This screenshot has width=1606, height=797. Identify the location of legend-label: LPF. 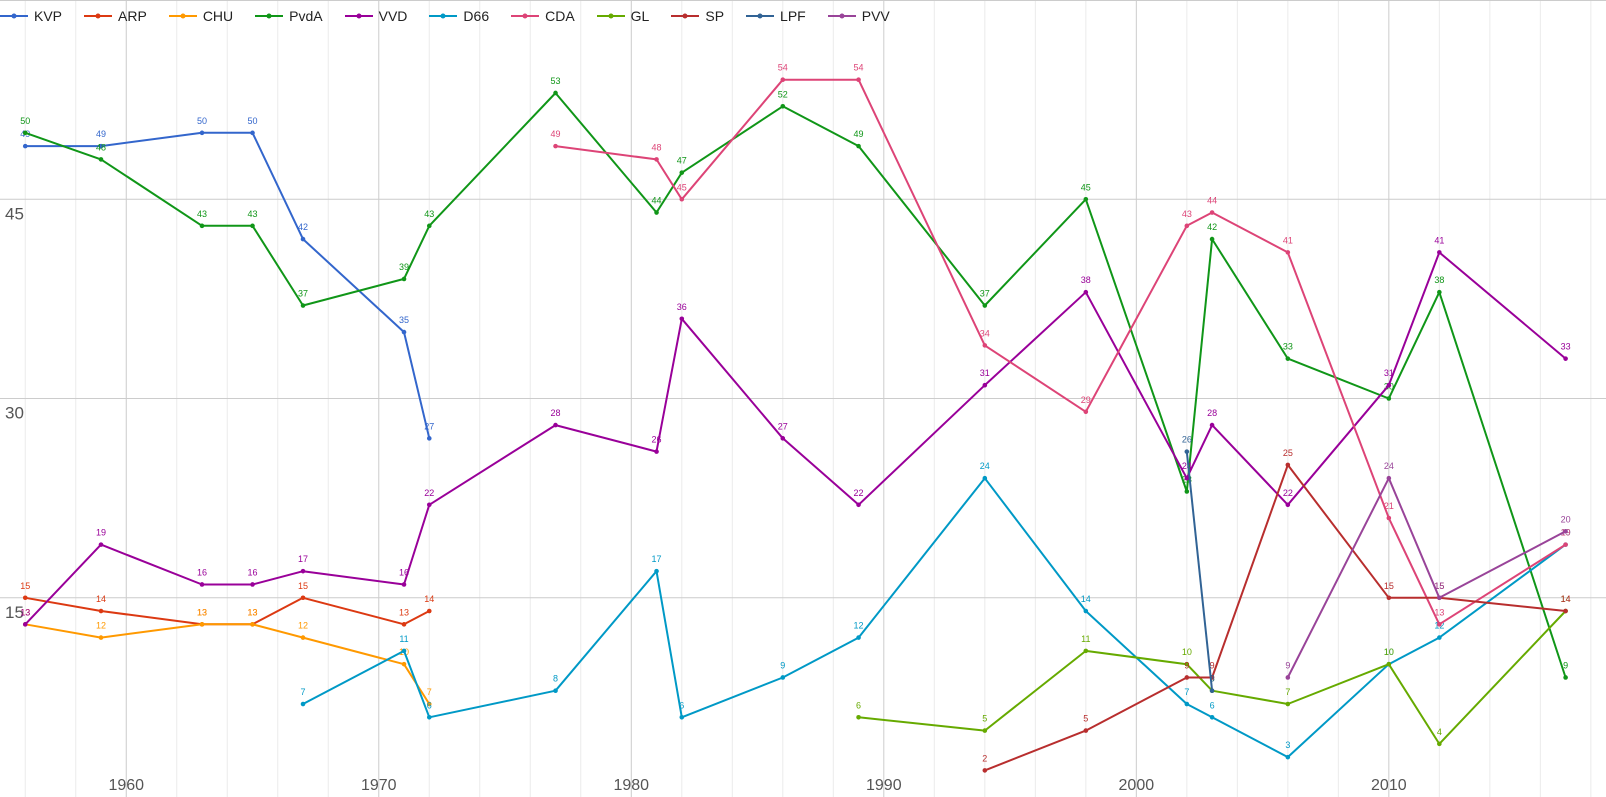
(793, 16).